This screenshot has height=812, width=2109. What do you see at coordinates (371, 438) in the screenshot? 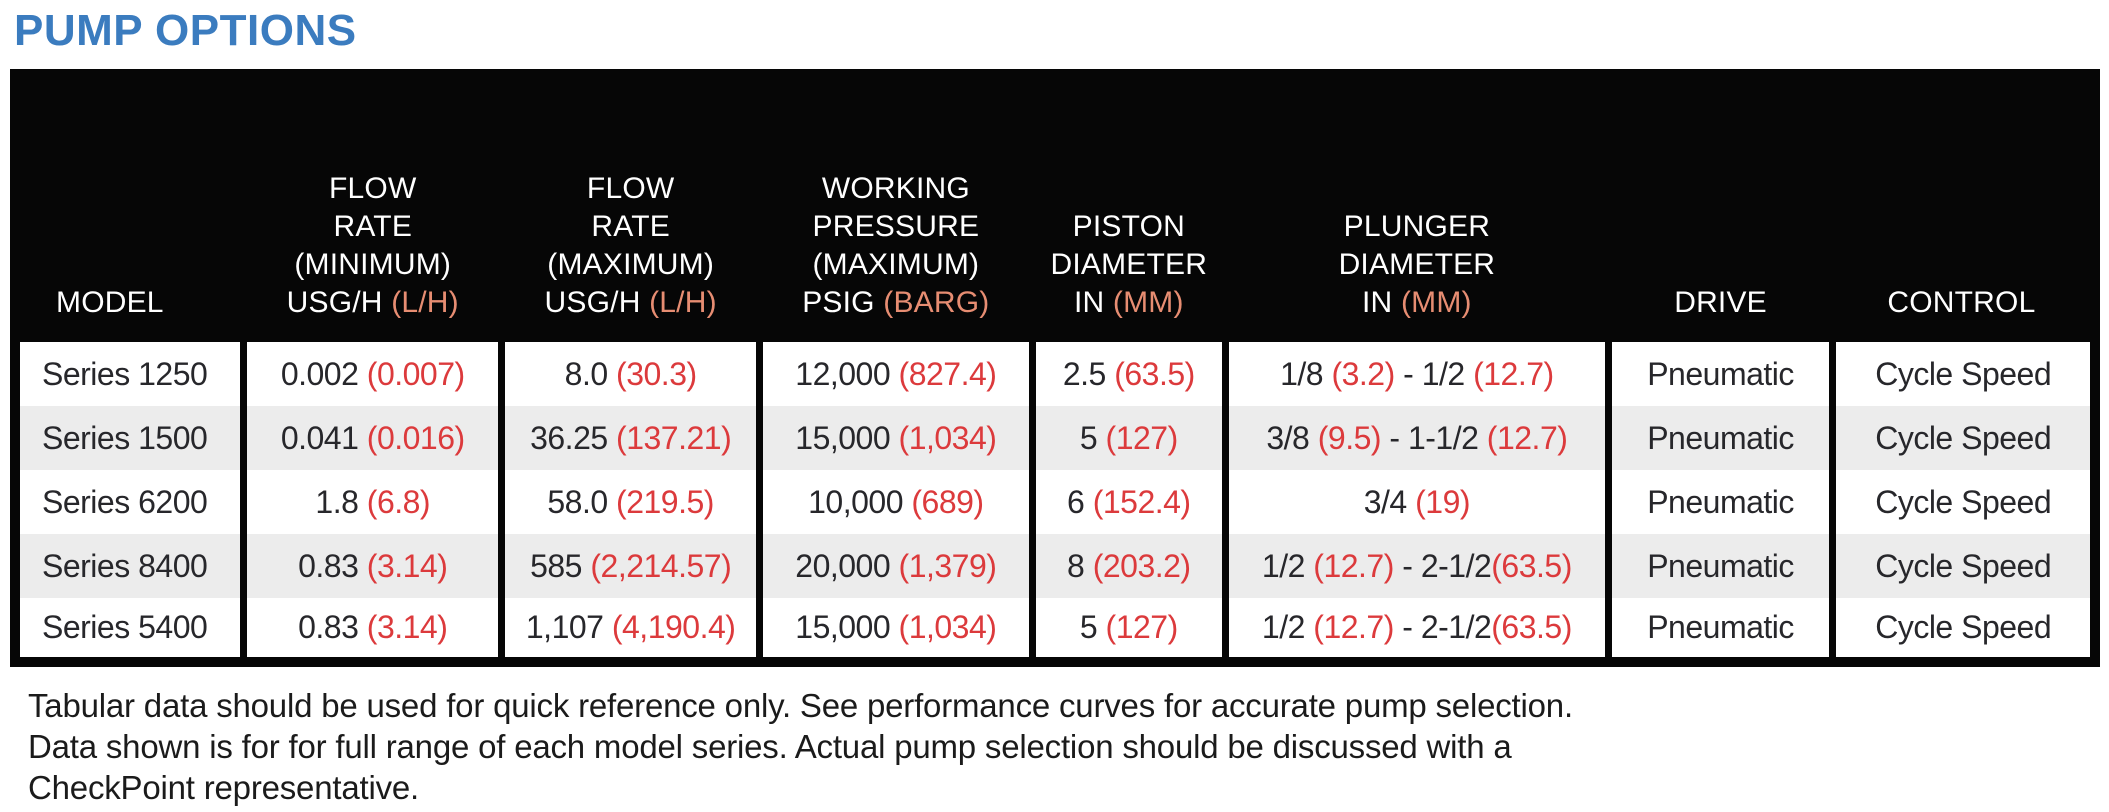
I see `cell-flow-rate-min: 0.041 (0.016)` at bounding box center [371, 438].